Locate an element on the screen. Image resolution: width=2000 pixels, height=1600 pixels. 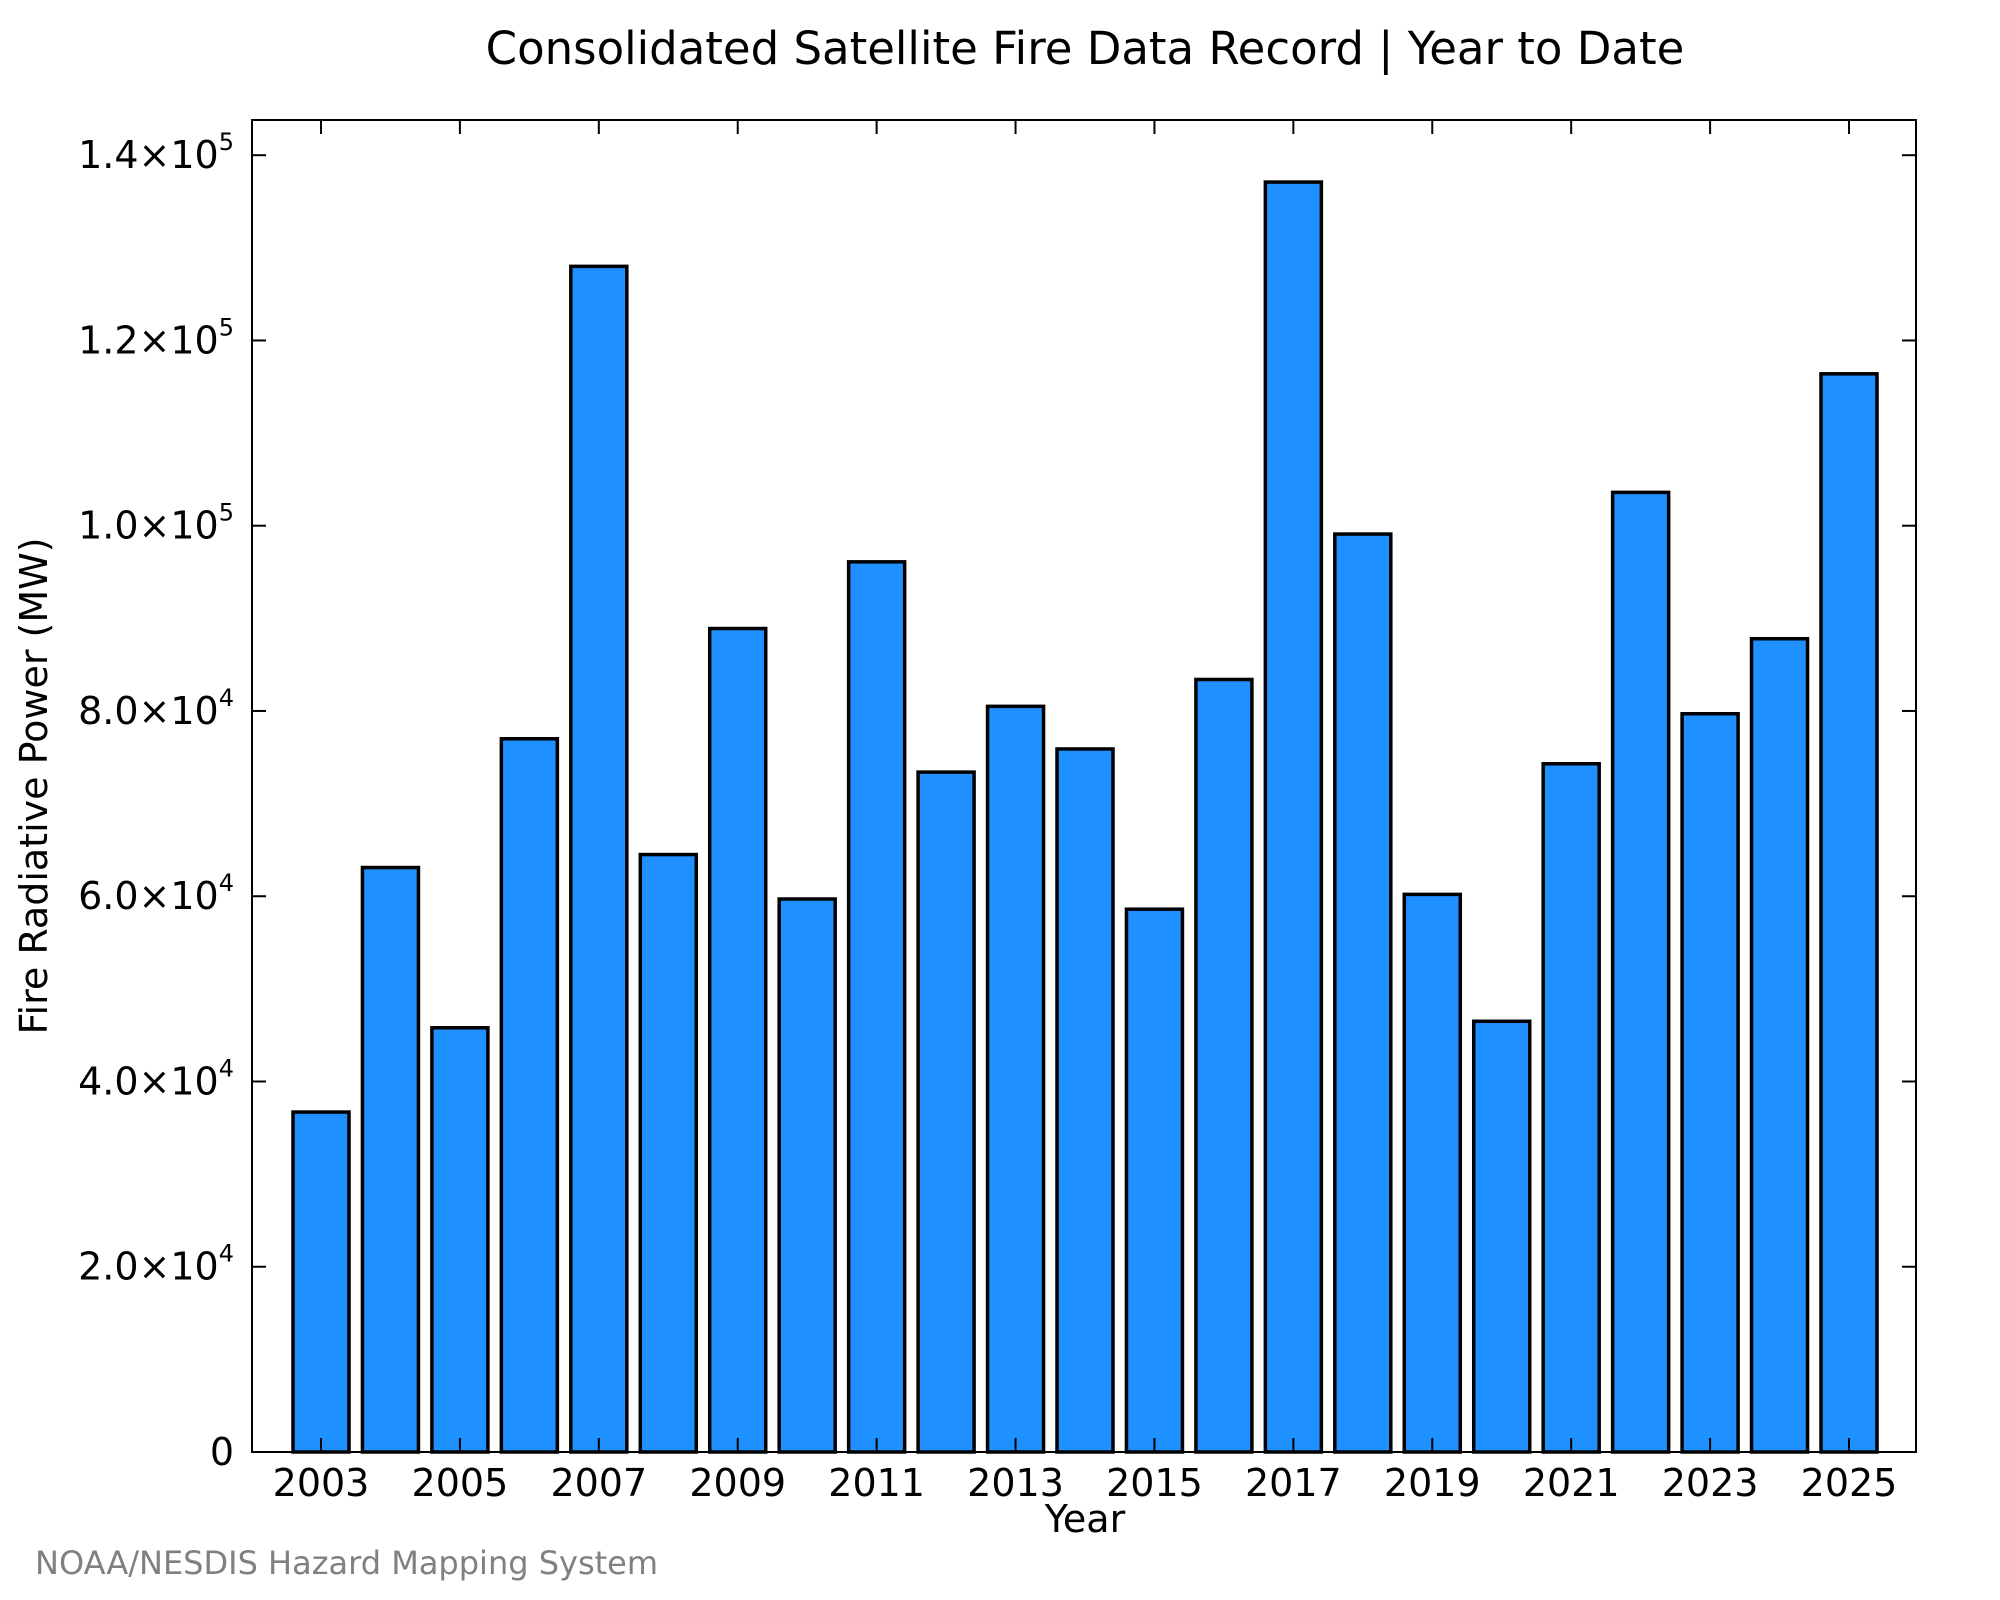
y-tick-label: 0 is located at coordinates (222, 1452).